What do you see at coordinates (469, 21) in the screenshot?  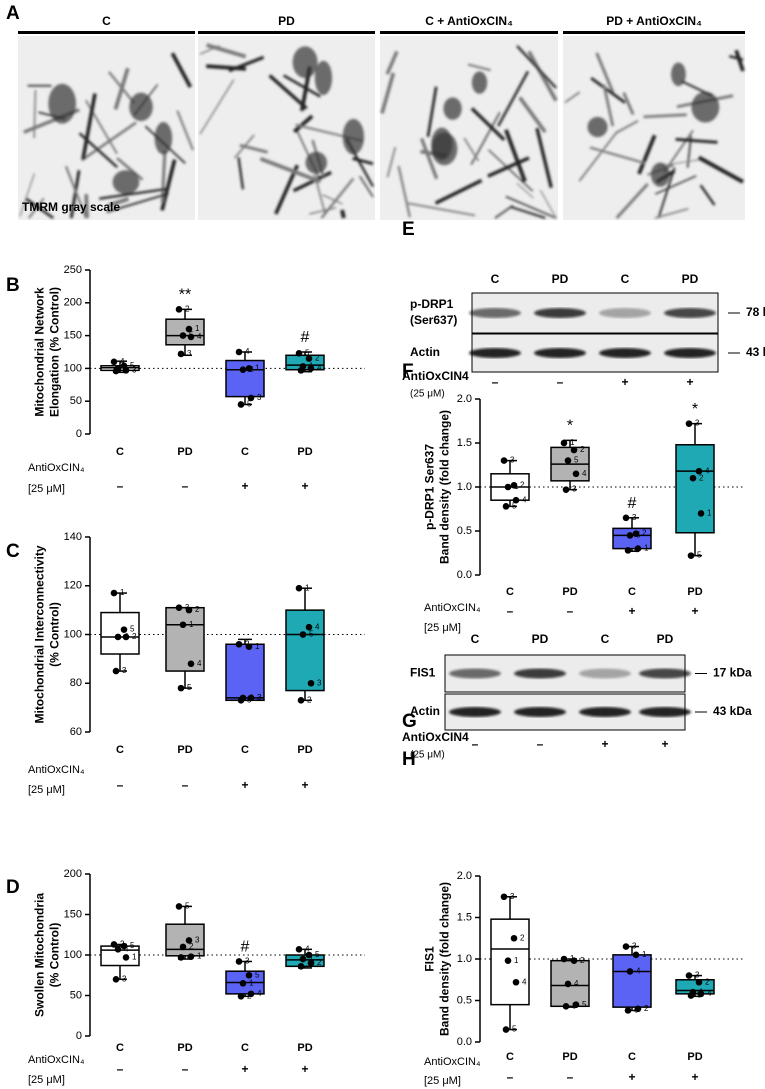 I see `image-title: C + AntiOxCIN₄` at bounding box center [469, 21].